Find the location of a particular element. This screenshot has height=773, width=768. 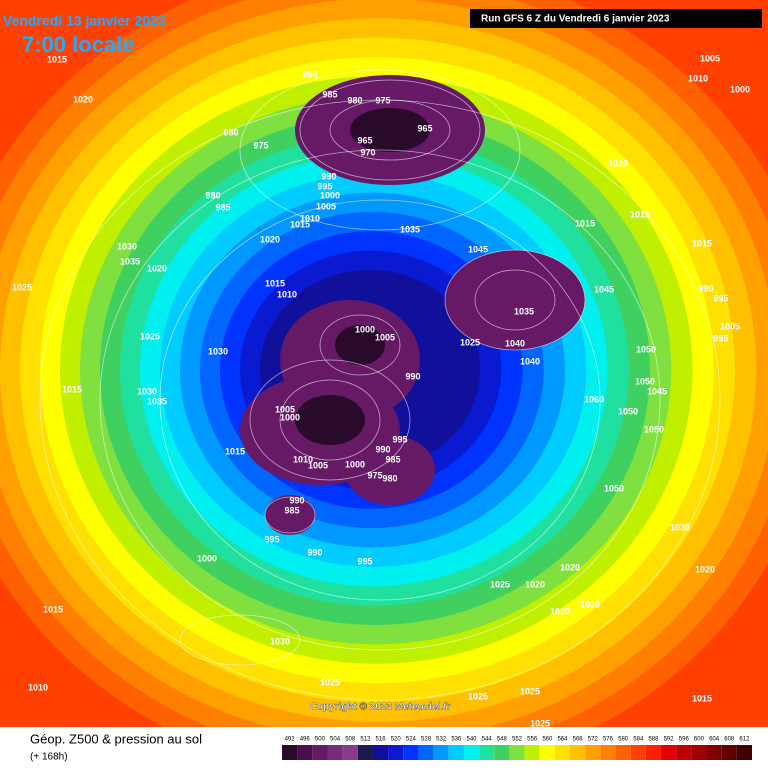

pressure-label: 1045 is located at coordinates (604, 289).